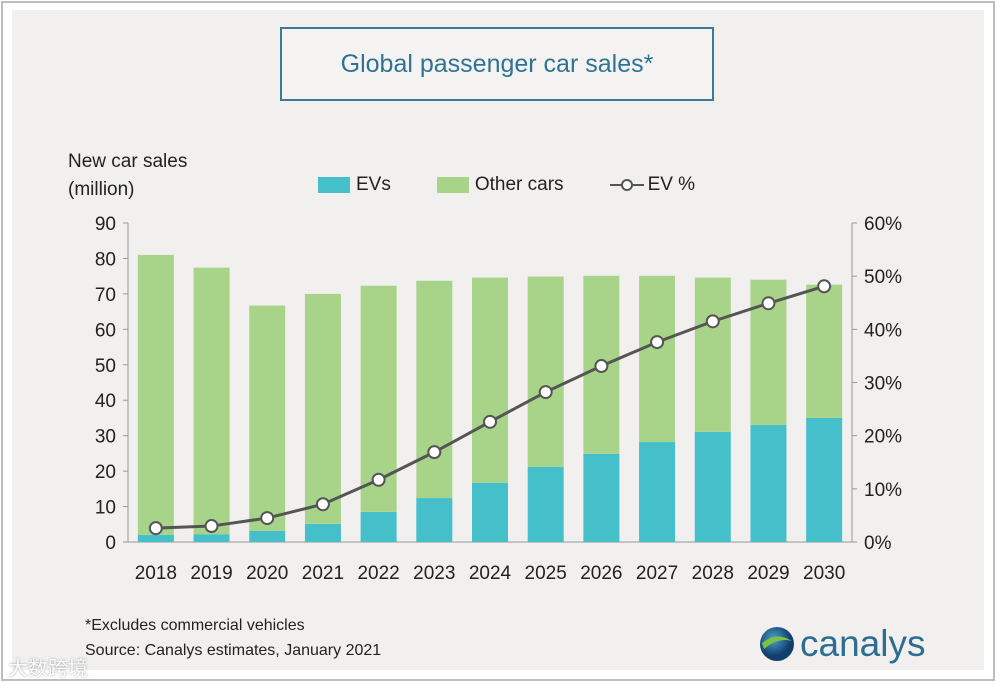  Describe the element at coordinates (105, 366) in the screenshot. I see `y-tick-label: 50` at that location.